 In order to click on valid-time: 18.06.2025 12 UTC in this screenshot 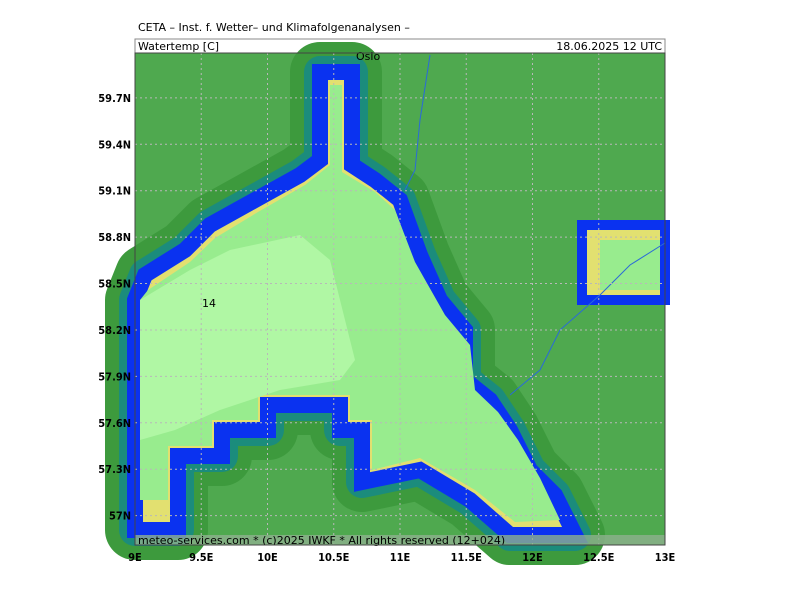, I will do `click(609, 46)`.